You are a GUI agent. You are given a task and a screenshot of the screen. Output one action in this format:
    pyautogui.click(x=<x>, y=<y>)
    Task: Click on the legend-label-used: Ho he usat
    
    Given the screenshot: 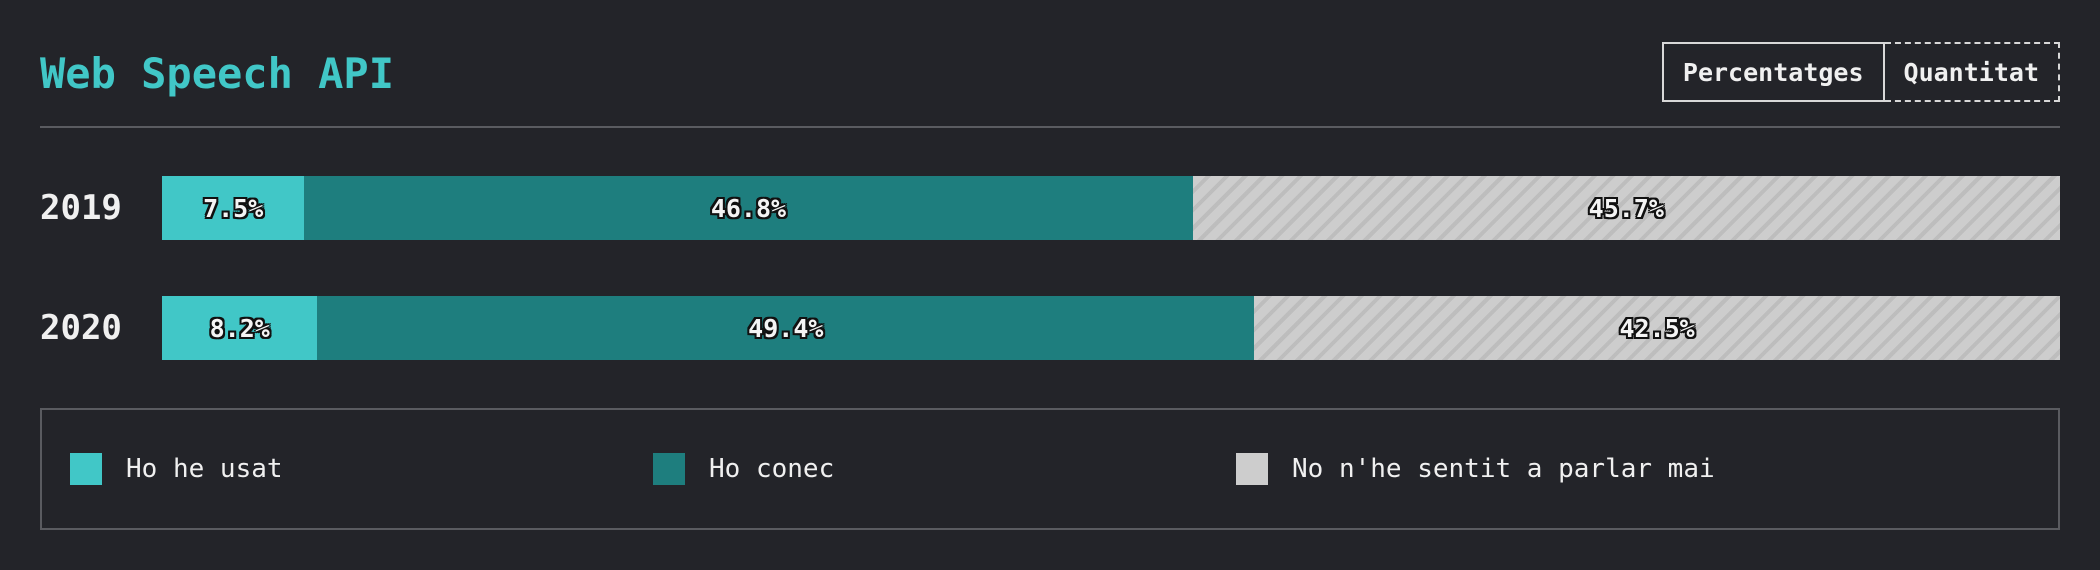 What is the action you would take?
    pyautogui.click(x=204, y=469)
    